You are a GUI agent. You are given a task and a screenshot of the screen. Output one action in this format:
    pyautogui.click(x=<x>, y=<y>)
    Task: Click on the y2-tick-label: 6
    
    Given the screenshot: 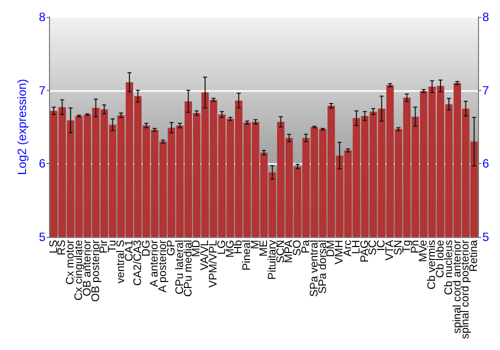 What is the action you would take?
    pyautogui.click(x=486, y=163)
    